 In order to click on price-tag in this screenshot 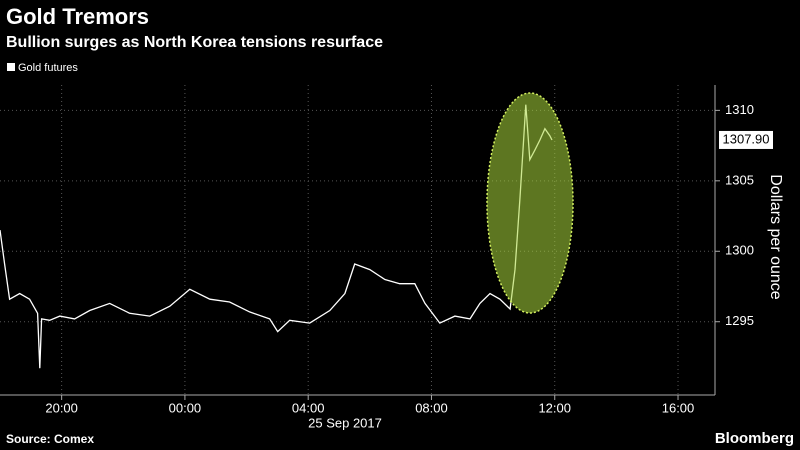, I will do `click(746, 139)`.